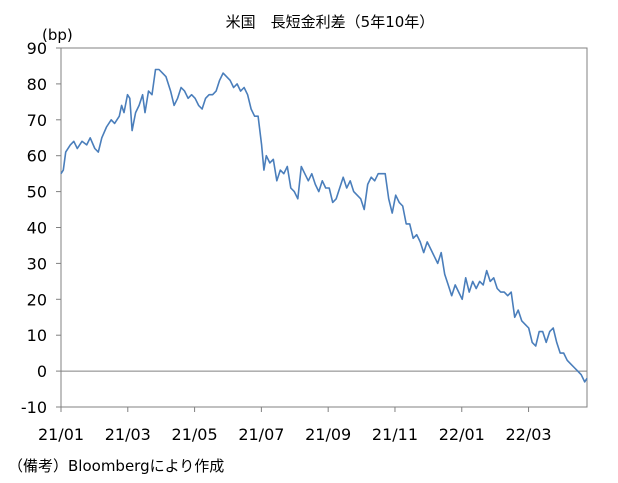  What do you see at coordinates (295, 425) in the screenshot?
I see `x-axis: 21/01 21/03 21/05 21/07 21/09 21/11 22/01 22/03` at bounding box center [295, 425].